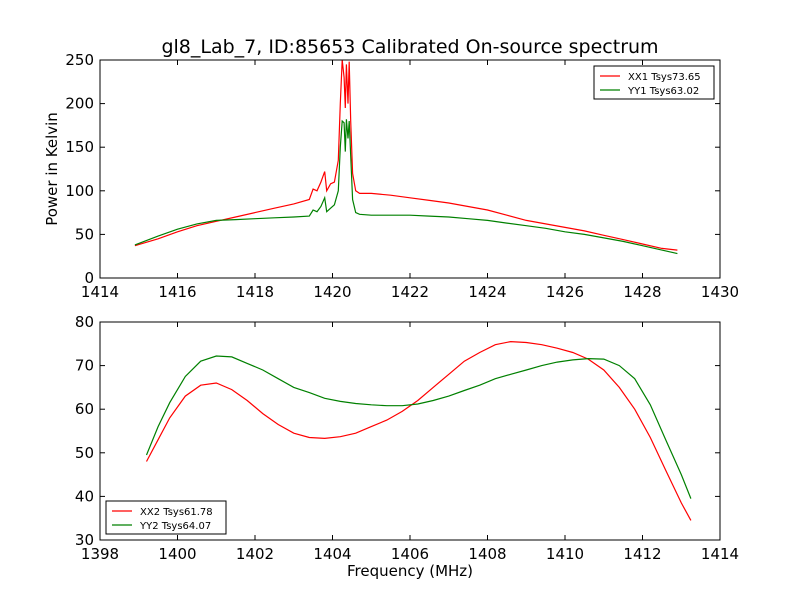  What do you see at coordinates (84, 409) in the screenshot?
I see `y-tick-label: 60` at bounding box center [84, 409].